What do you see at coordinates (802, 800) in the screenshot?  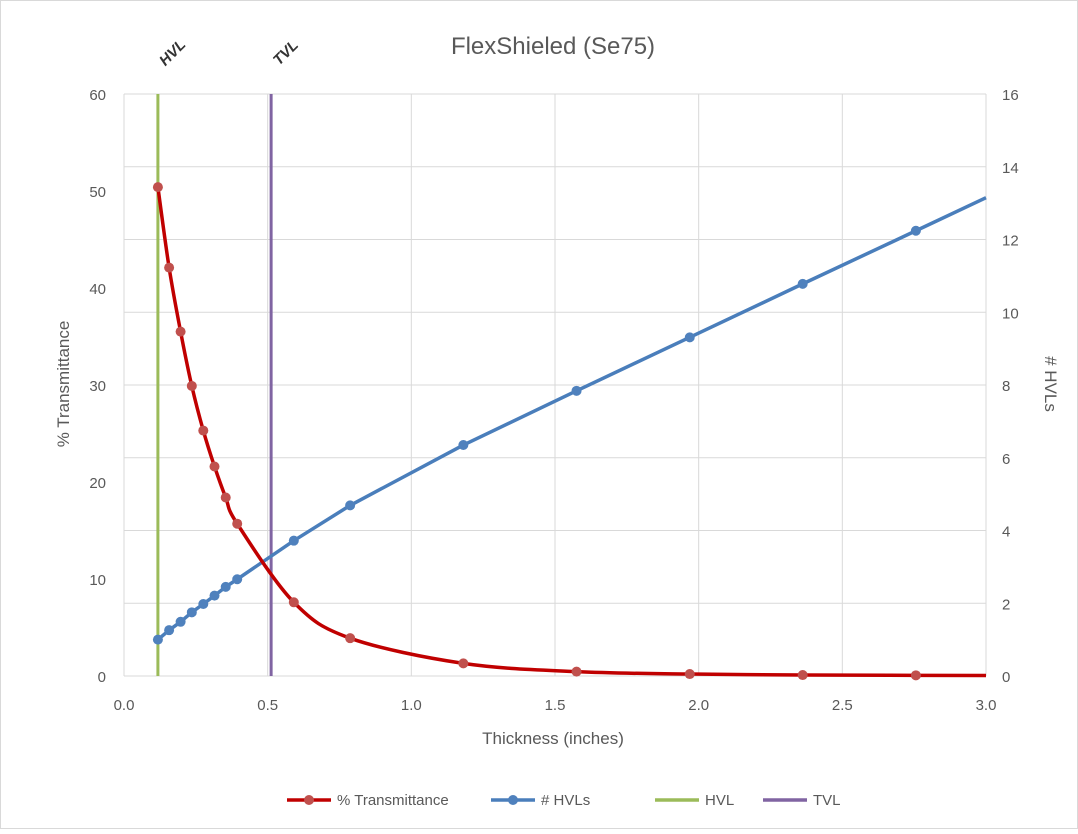 I see `legend-item-tvl: TVL` at bounding box center [802, 800].